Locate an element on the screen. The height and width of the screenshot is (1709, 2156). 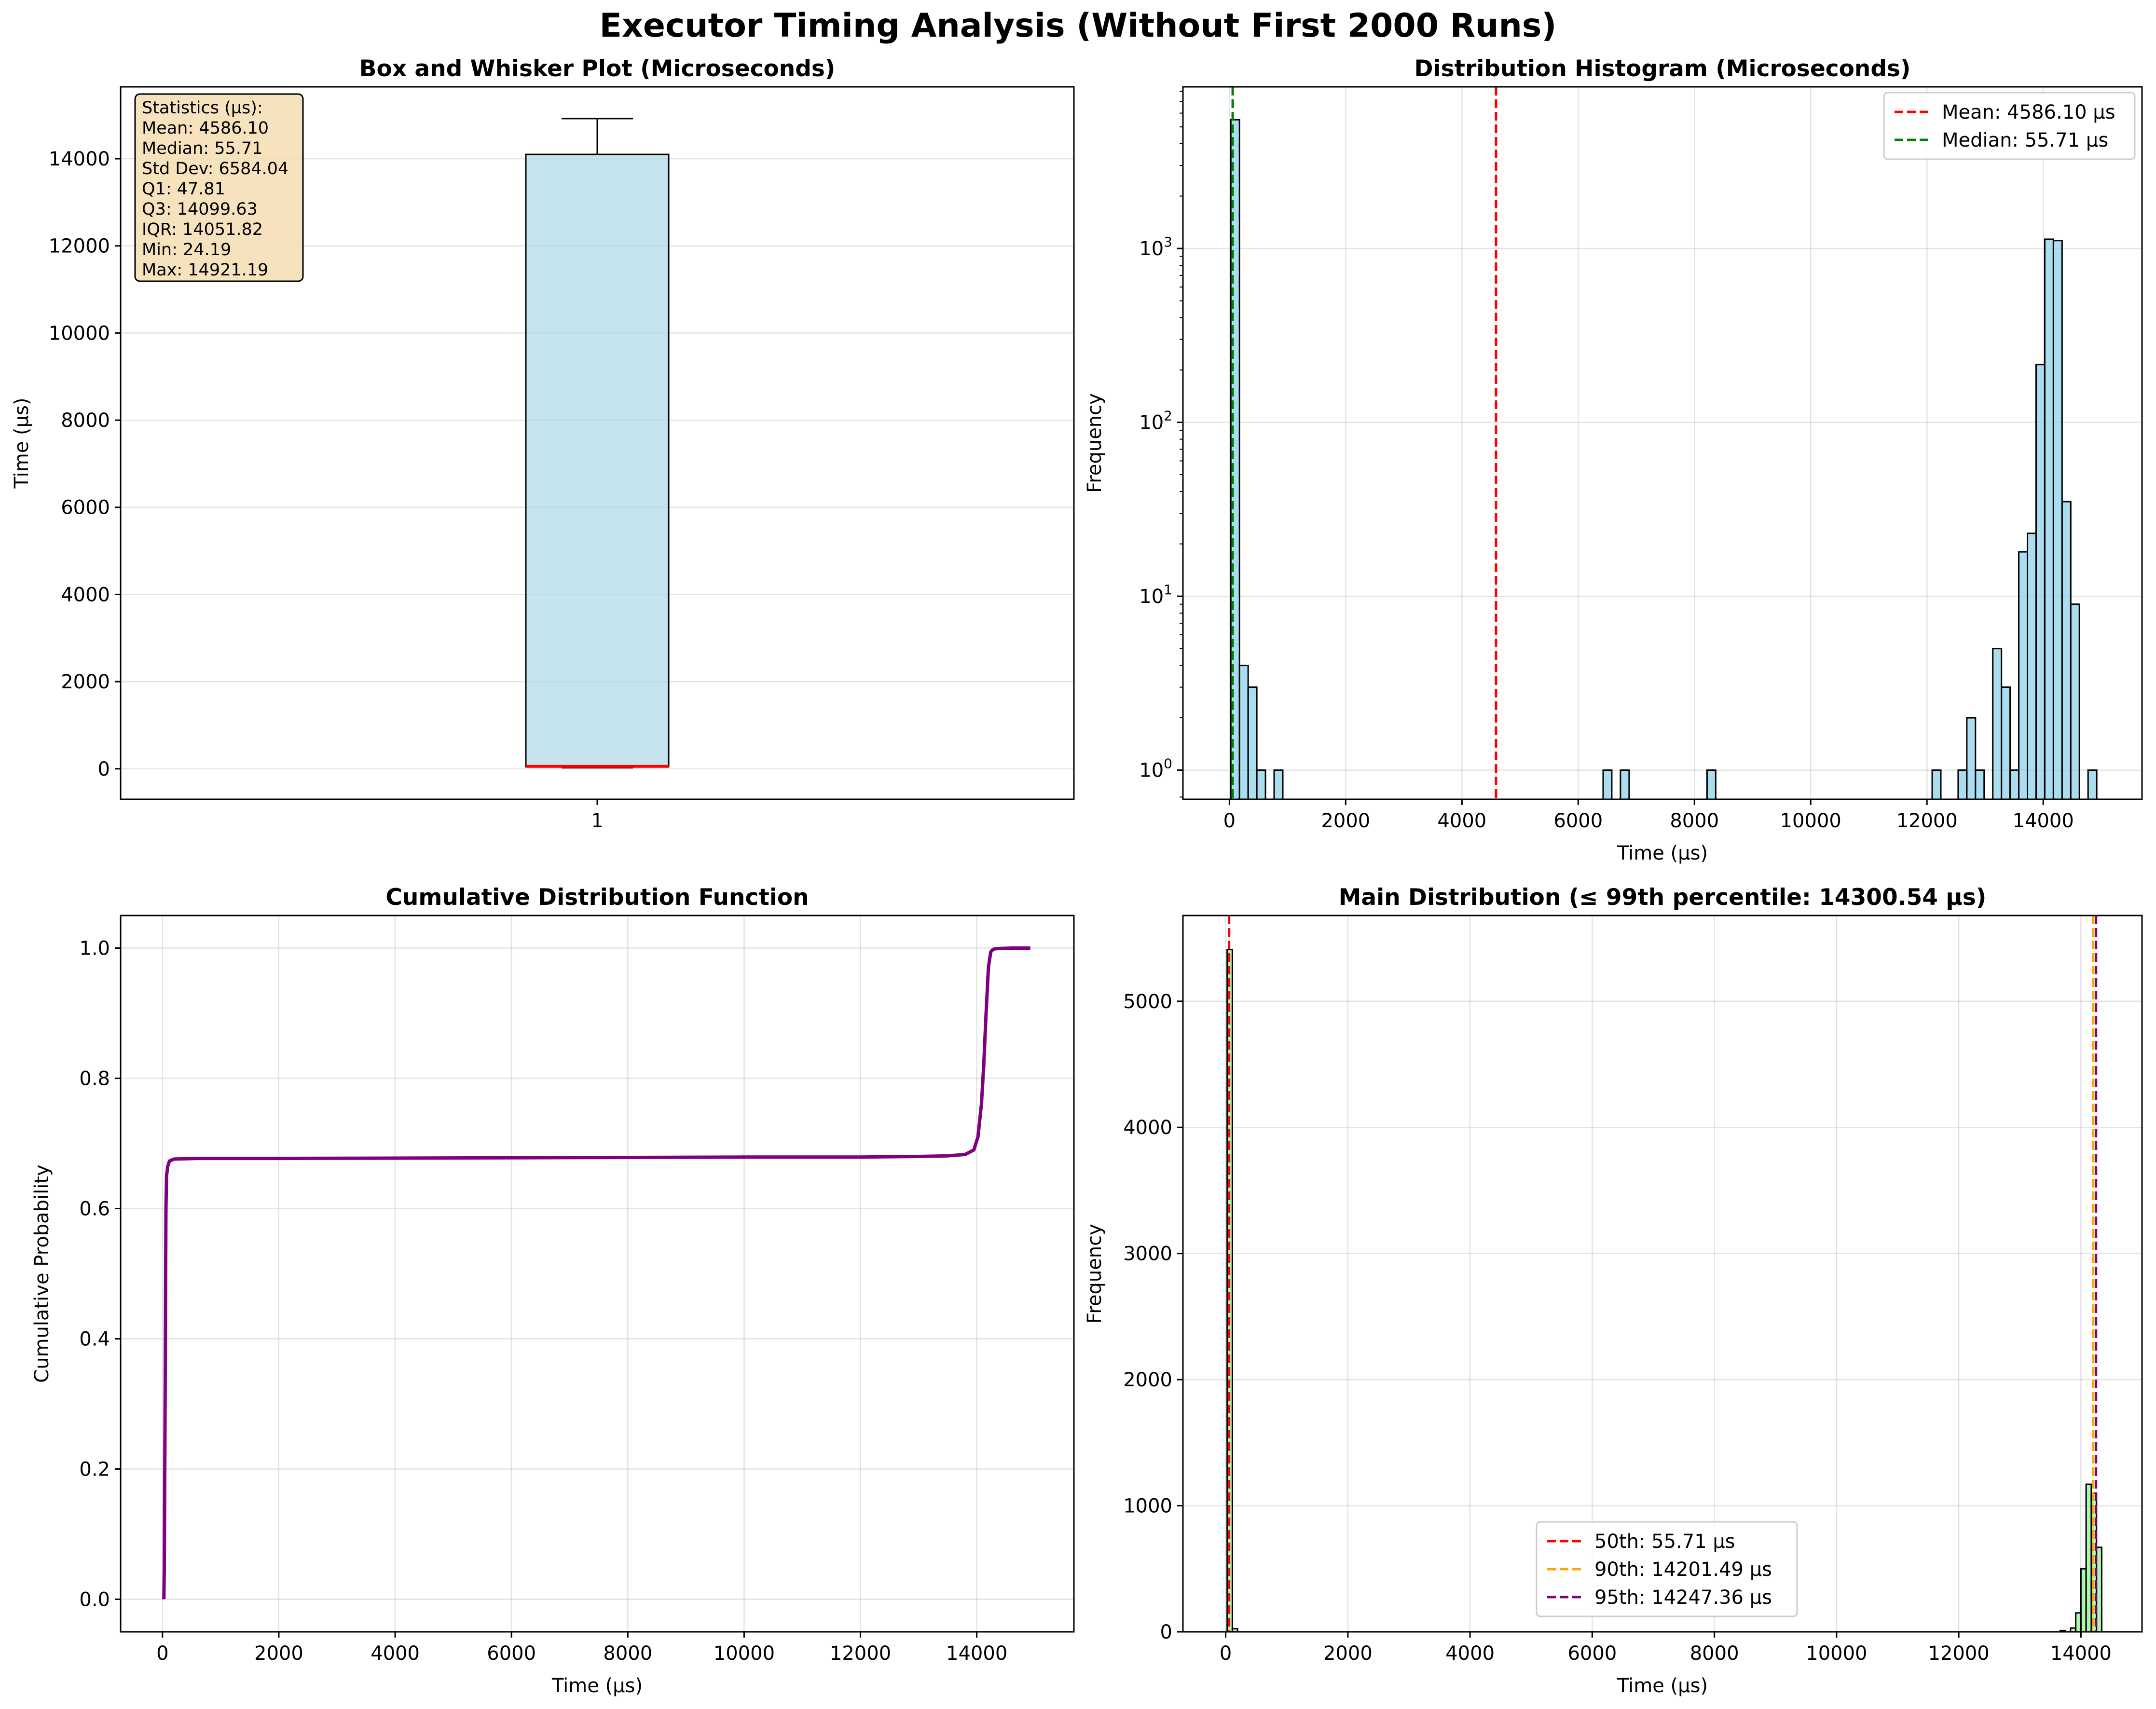
legend-label: 95th: 14247.36 µs is located at coordinates (1683, 1597).